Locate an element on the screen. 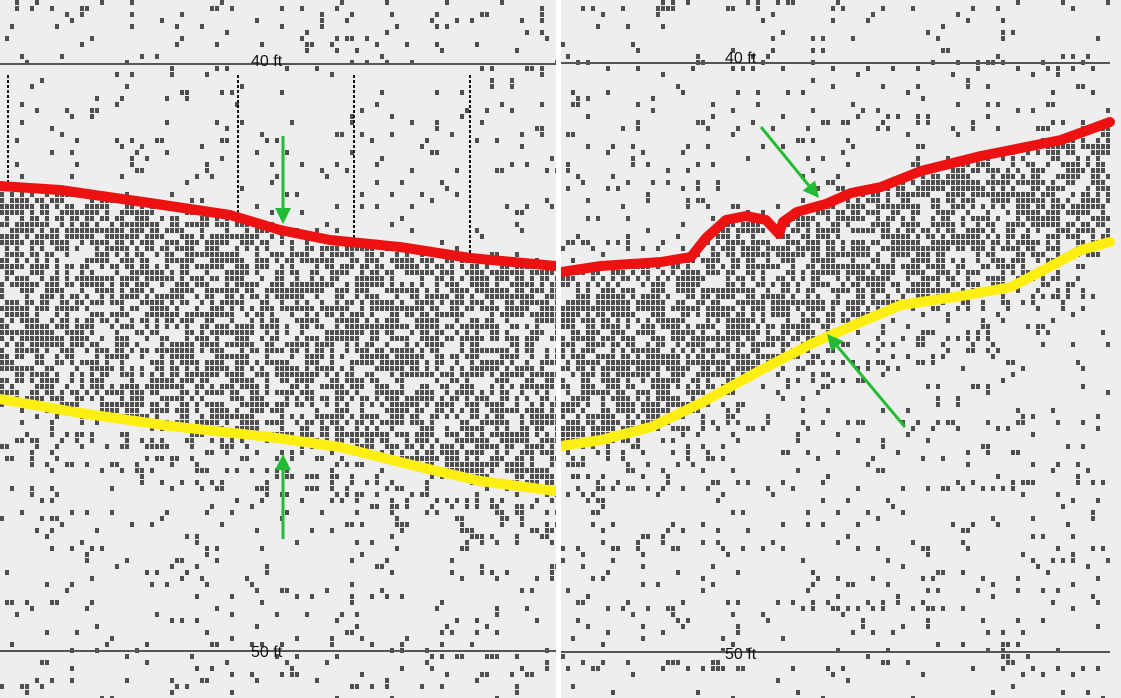 The height and width of the screenshot is (698, 1121). left-arrow-down-to-top-boundary is located at coordinates (283, 180).